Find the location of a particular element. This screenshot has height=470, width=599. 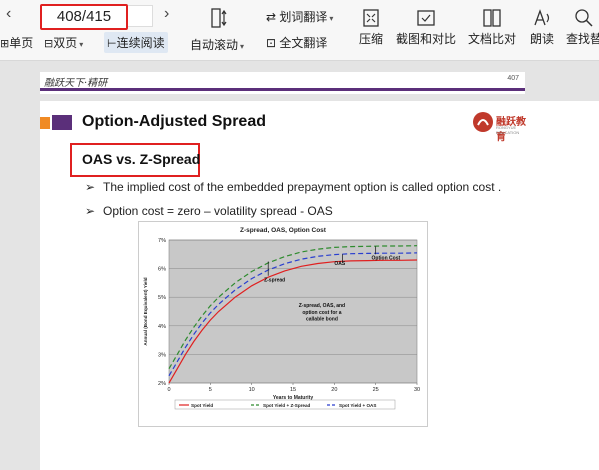

single-page-button: ⊞单页 is located at coordinates (16, 42).